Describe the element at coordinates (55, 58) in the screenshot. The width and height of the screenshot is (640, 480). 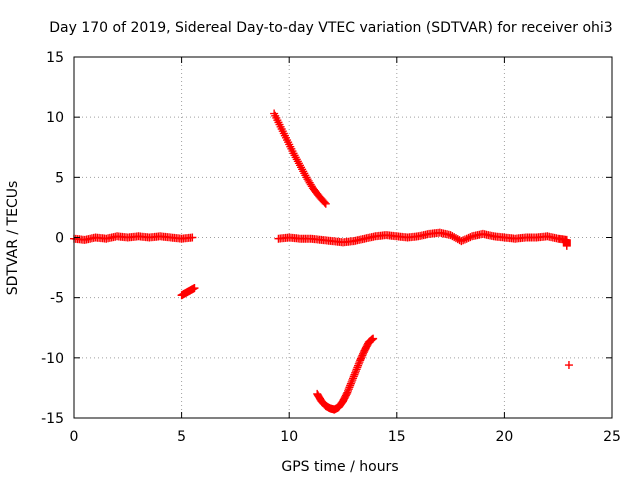
I see `y-tick-label: 15` at that location.